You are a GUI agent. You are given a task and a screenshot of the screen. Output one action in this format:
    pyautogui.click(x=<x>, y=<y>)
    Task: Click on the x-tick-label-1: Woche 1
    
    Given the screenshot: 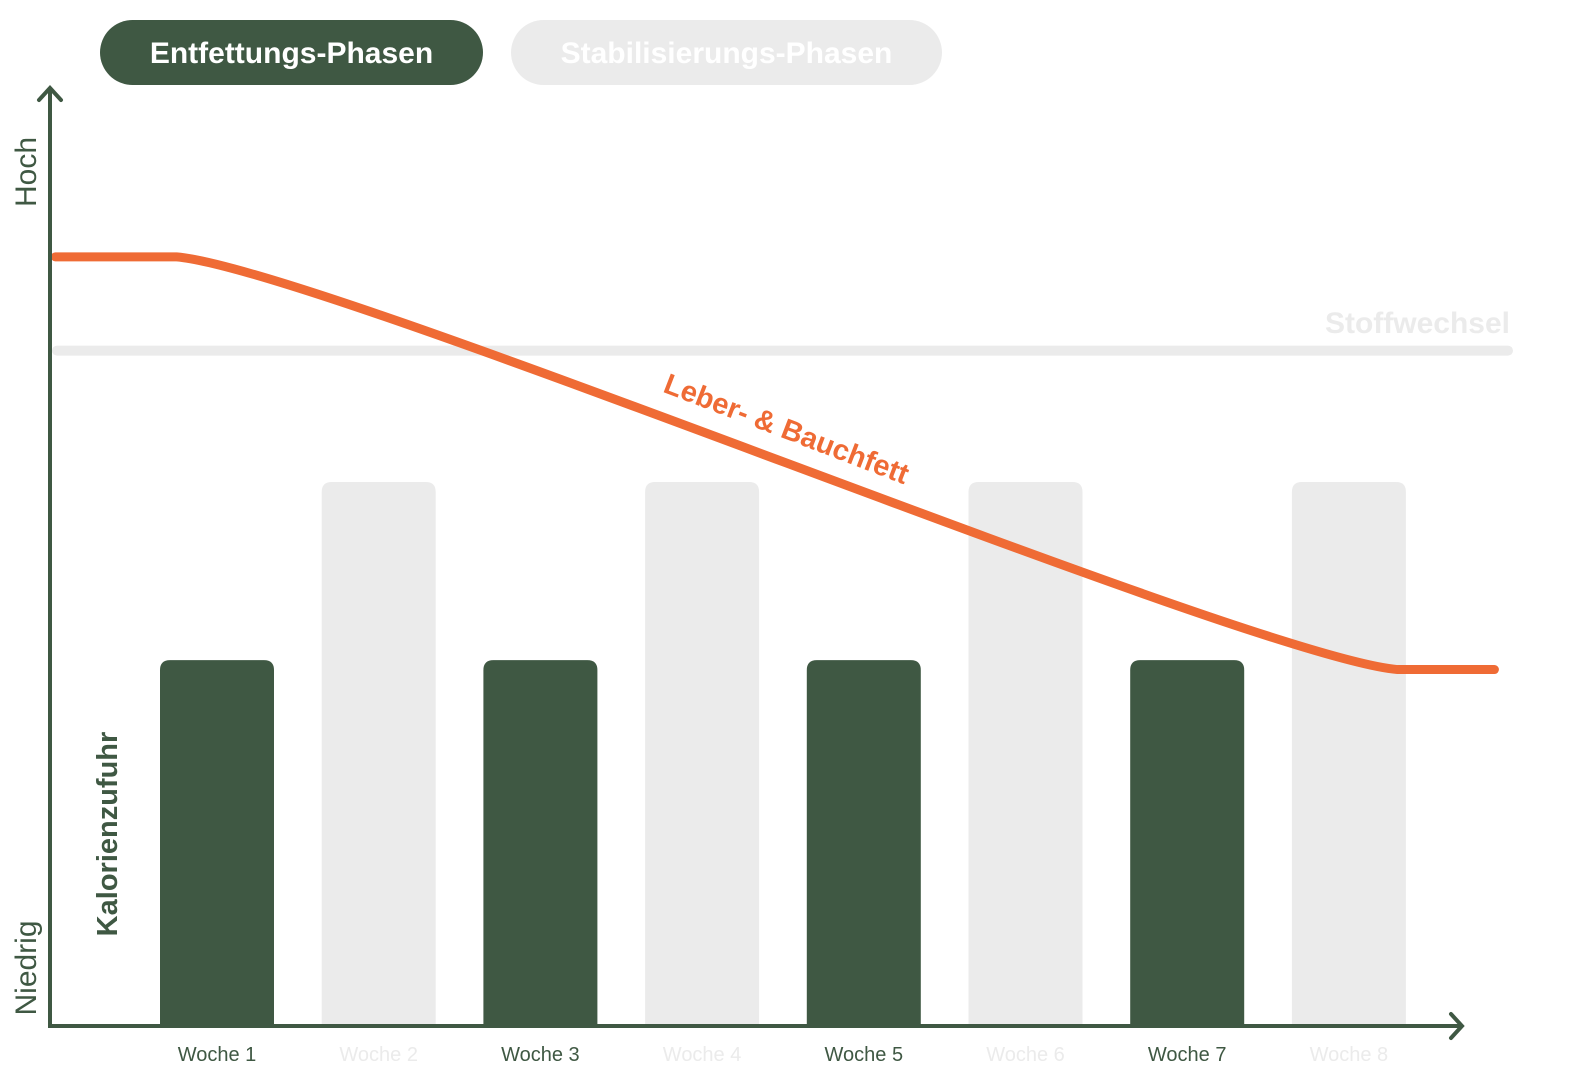 What is the action you would take?
    pyautogui.click(x=217, y=1055)
    